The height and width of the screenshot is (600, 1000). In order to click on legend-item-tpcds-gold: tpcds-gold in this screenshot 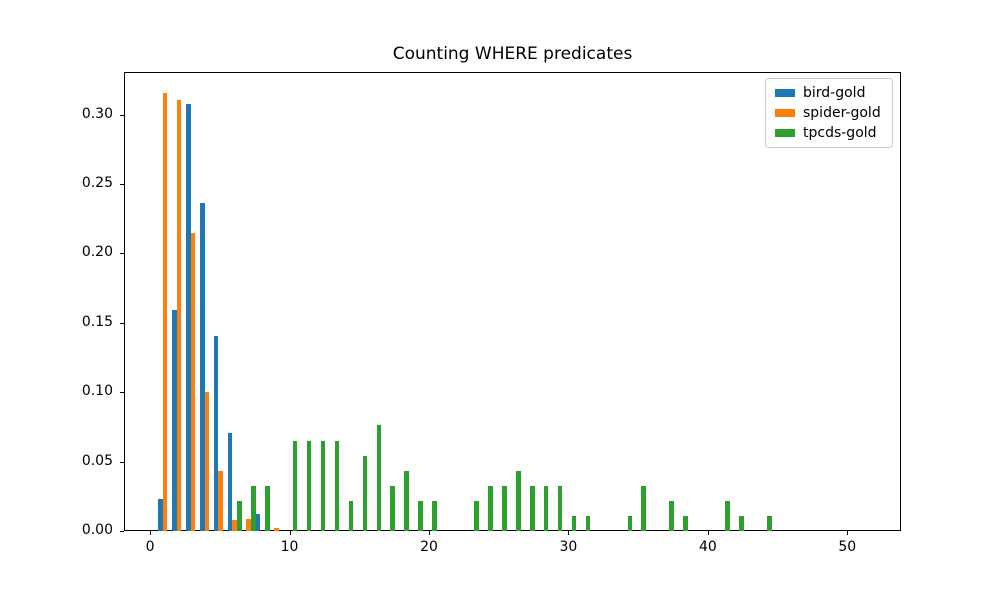, I will do `click(829, 133)`.